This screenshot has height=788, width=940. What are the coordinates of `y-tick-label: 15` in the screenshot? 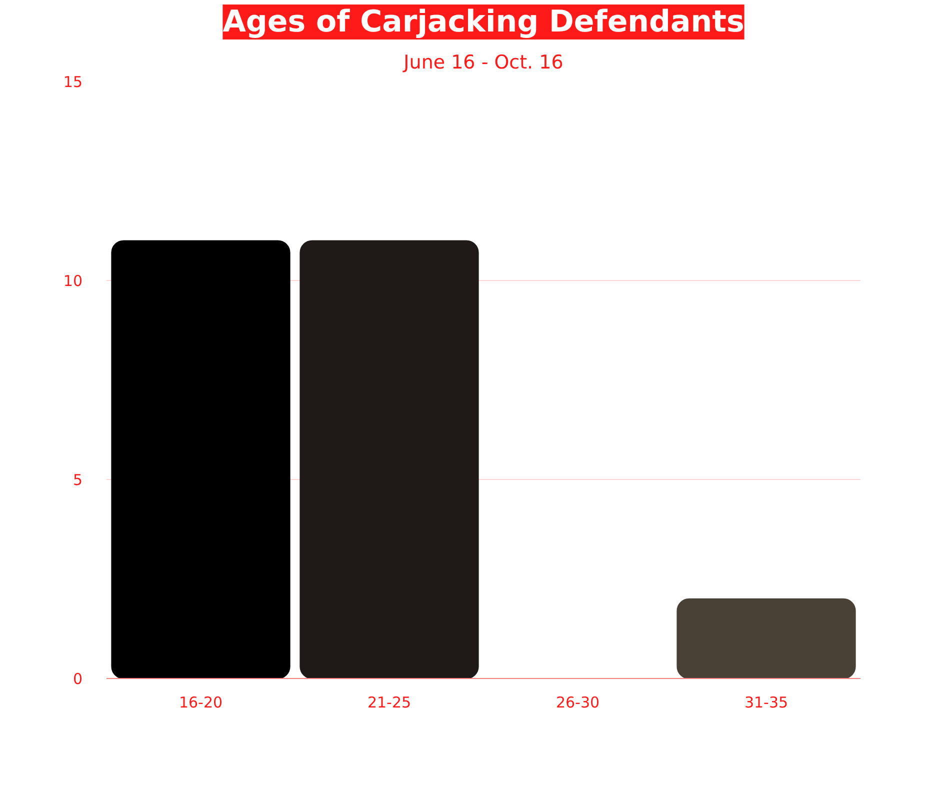 It's located at (73, 82).